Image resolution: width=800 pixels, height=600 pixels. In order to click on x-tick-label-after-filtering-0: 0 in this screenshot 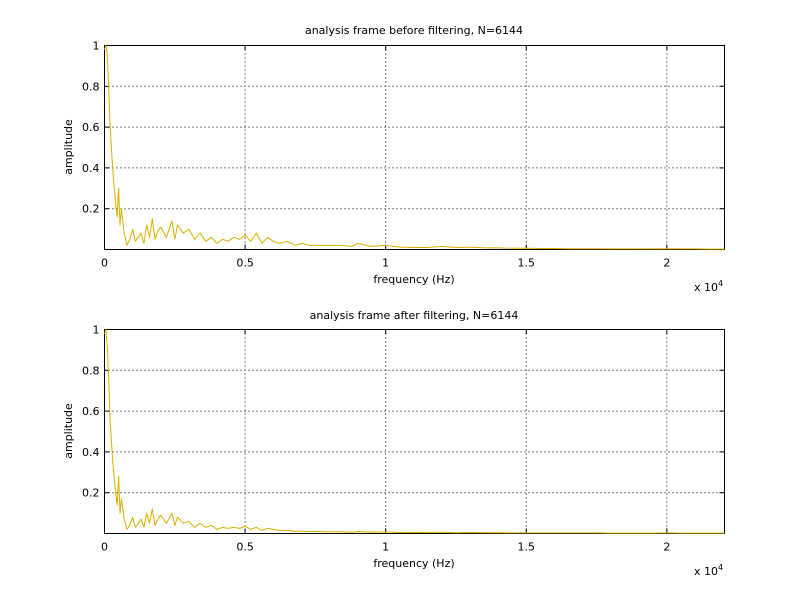, I will do `click(104, 547)`.